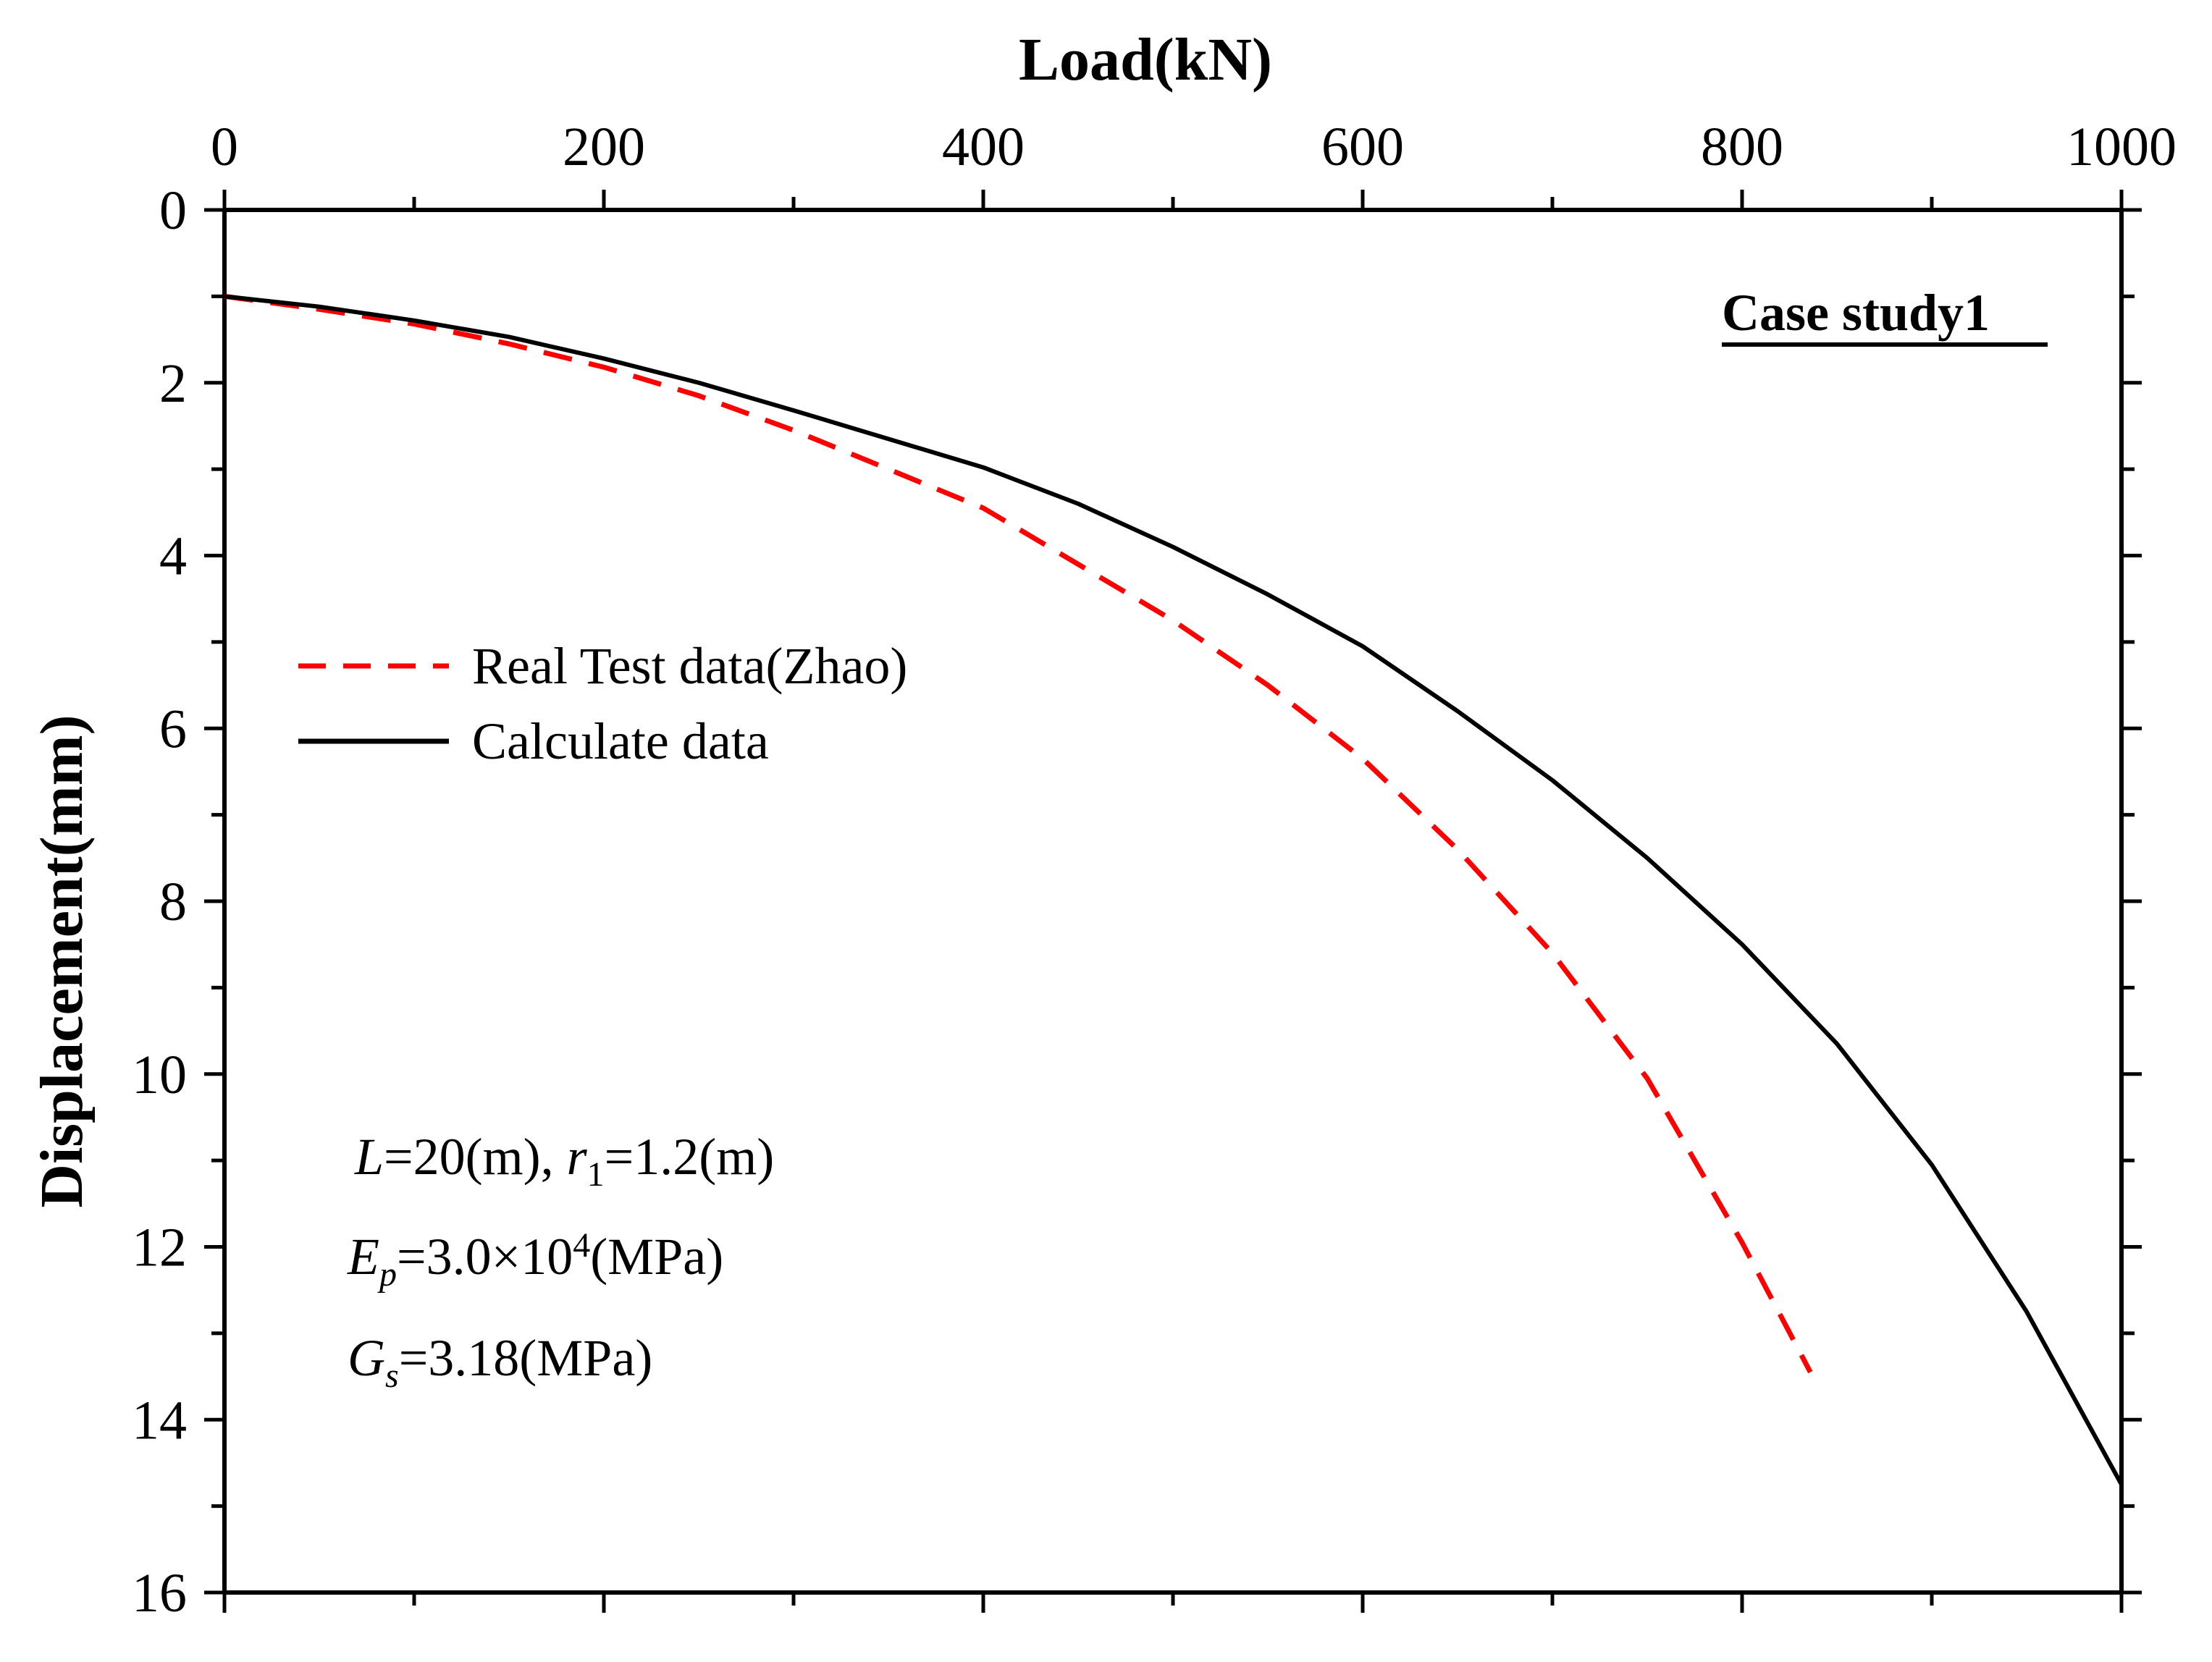 The height and width of the screenshot is (1662, 2212). What do you see at coordinates (225, 147) in the screenshot?
I see `x-tick-label: 0` at bounding box center [225, 147].